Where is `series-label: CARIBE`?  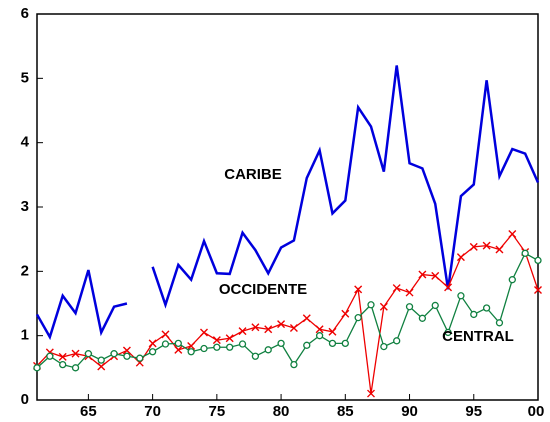
series-label: CARIBE is located at coordinates (253, 174).